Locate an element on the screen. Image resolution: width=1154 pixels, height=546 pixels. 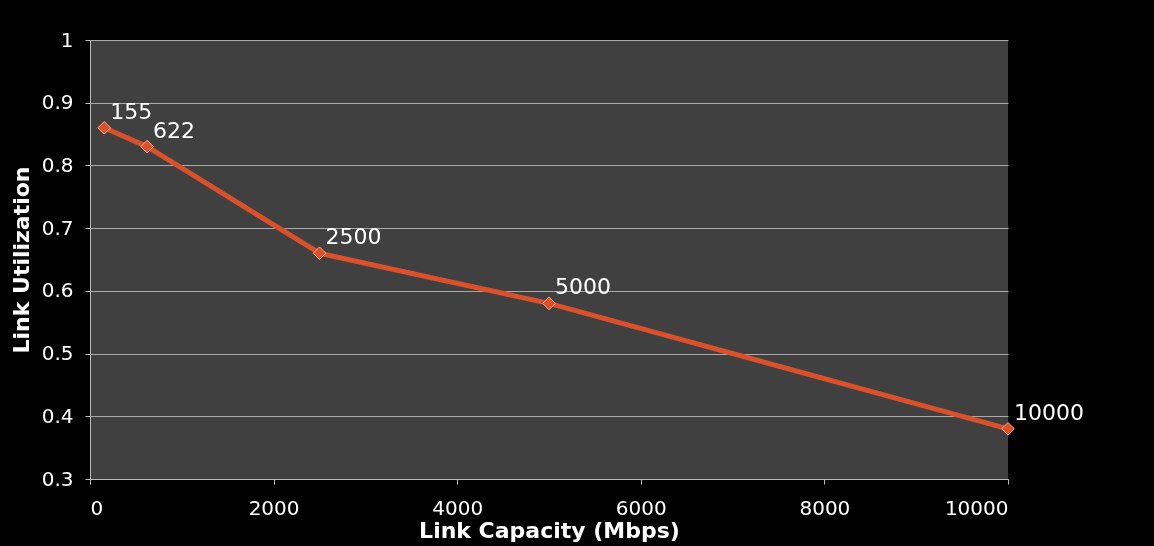
y-axis-title: Link Utilization is located at coordinates (21, 260).